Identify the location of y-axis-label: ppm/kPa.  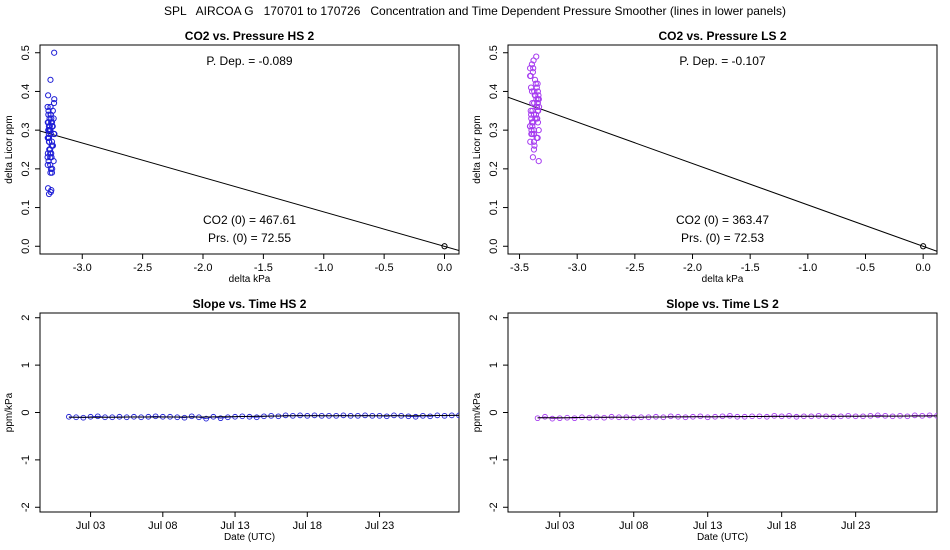
(477, 412).